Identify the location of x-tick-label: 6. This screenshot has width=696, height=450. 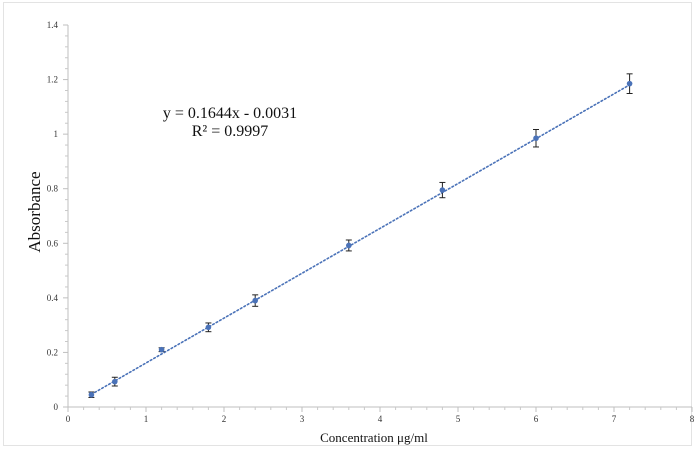
(536, 419).